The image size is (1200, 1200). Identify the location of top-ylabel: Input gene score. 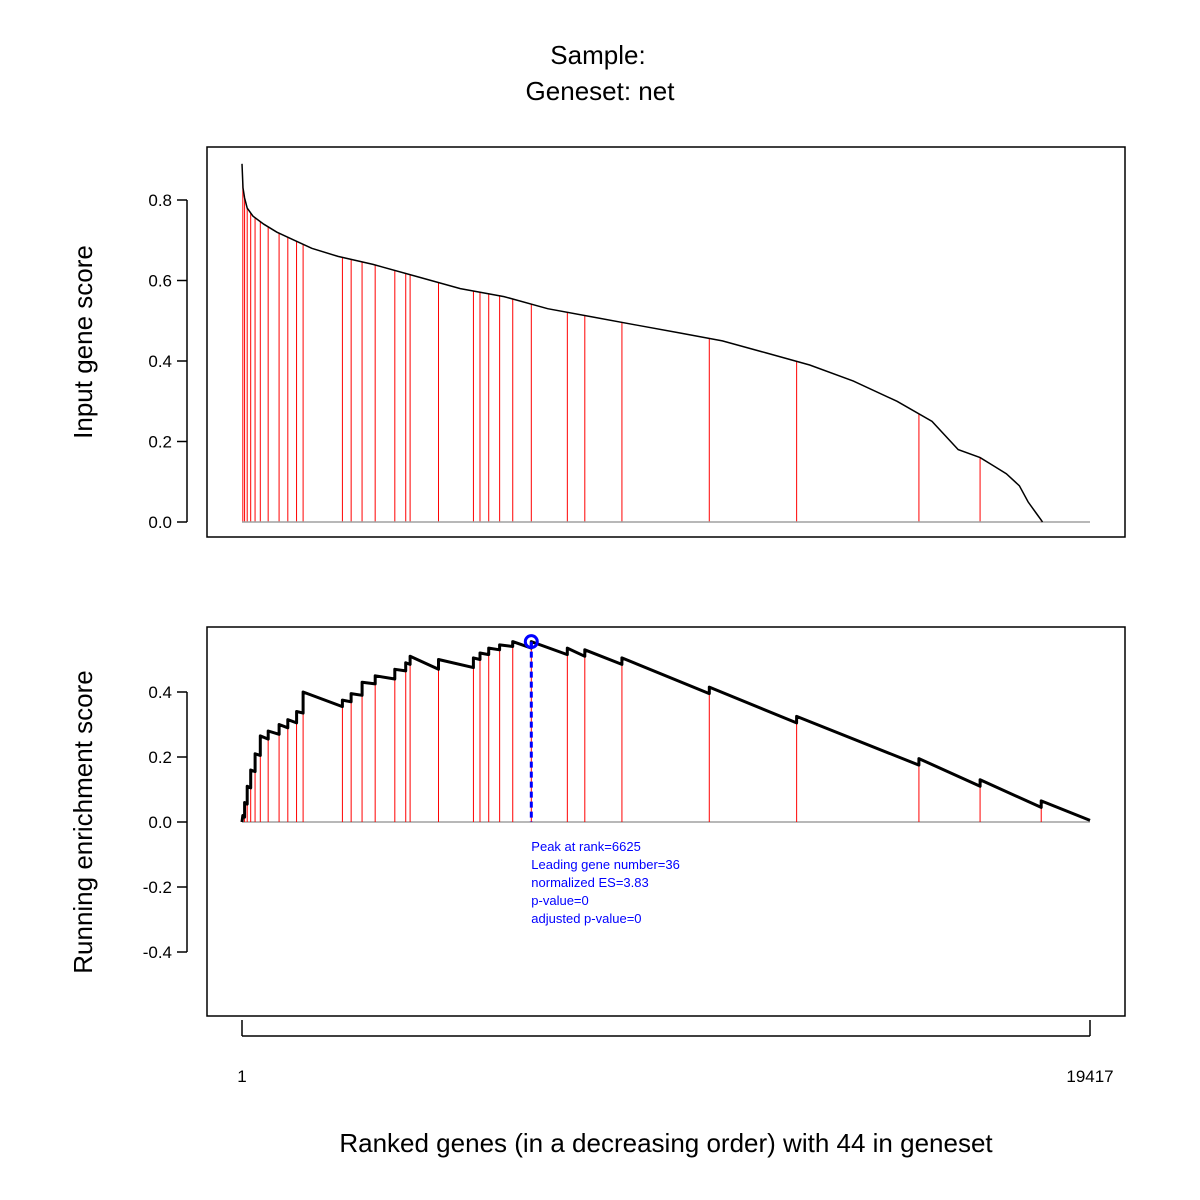
(83, 342).